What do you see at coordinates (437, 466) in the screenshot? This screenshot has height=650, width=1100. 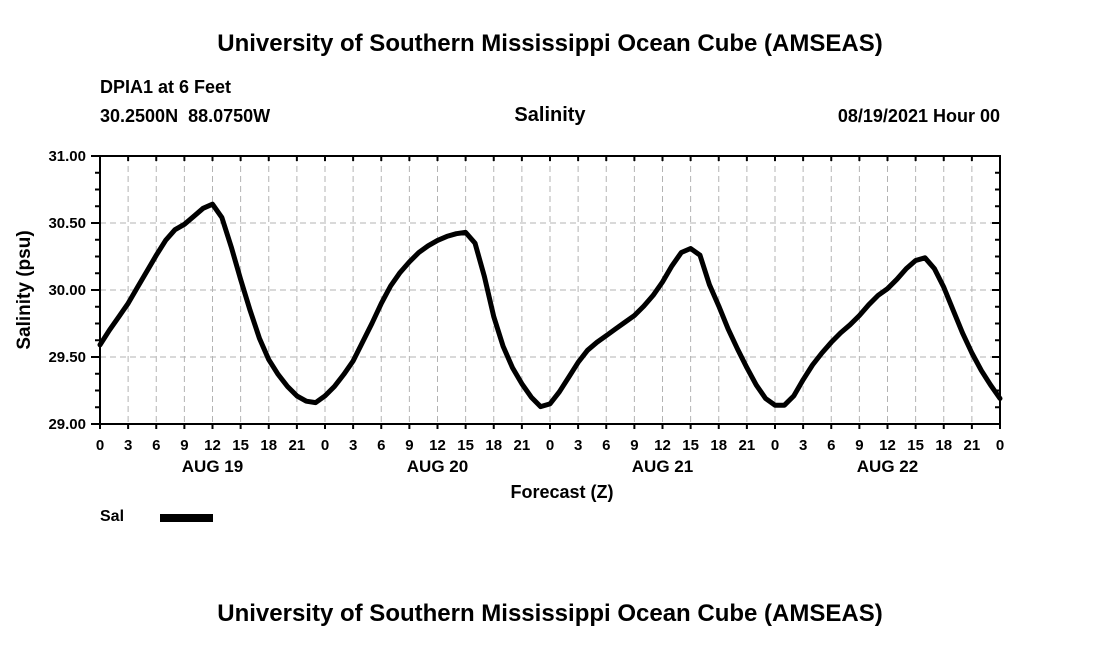 I see `day-label: AUG 20` at bounding box center [437, 466].